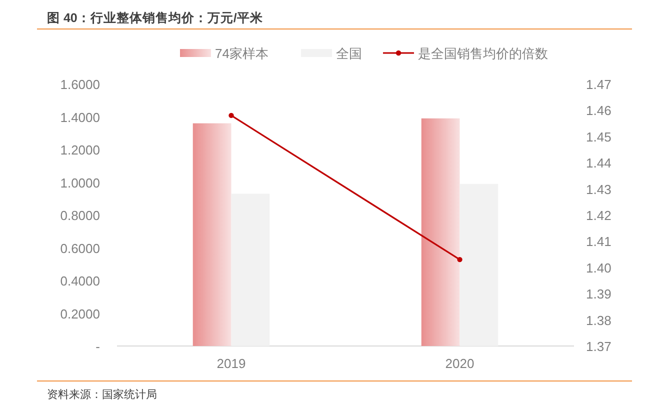 This screenshot has height=405, width=657. What do you see at coordinates (599, 189) in the screenshot?
I see `y2-tick-label: 1.43` at bounding box center [599, 189].